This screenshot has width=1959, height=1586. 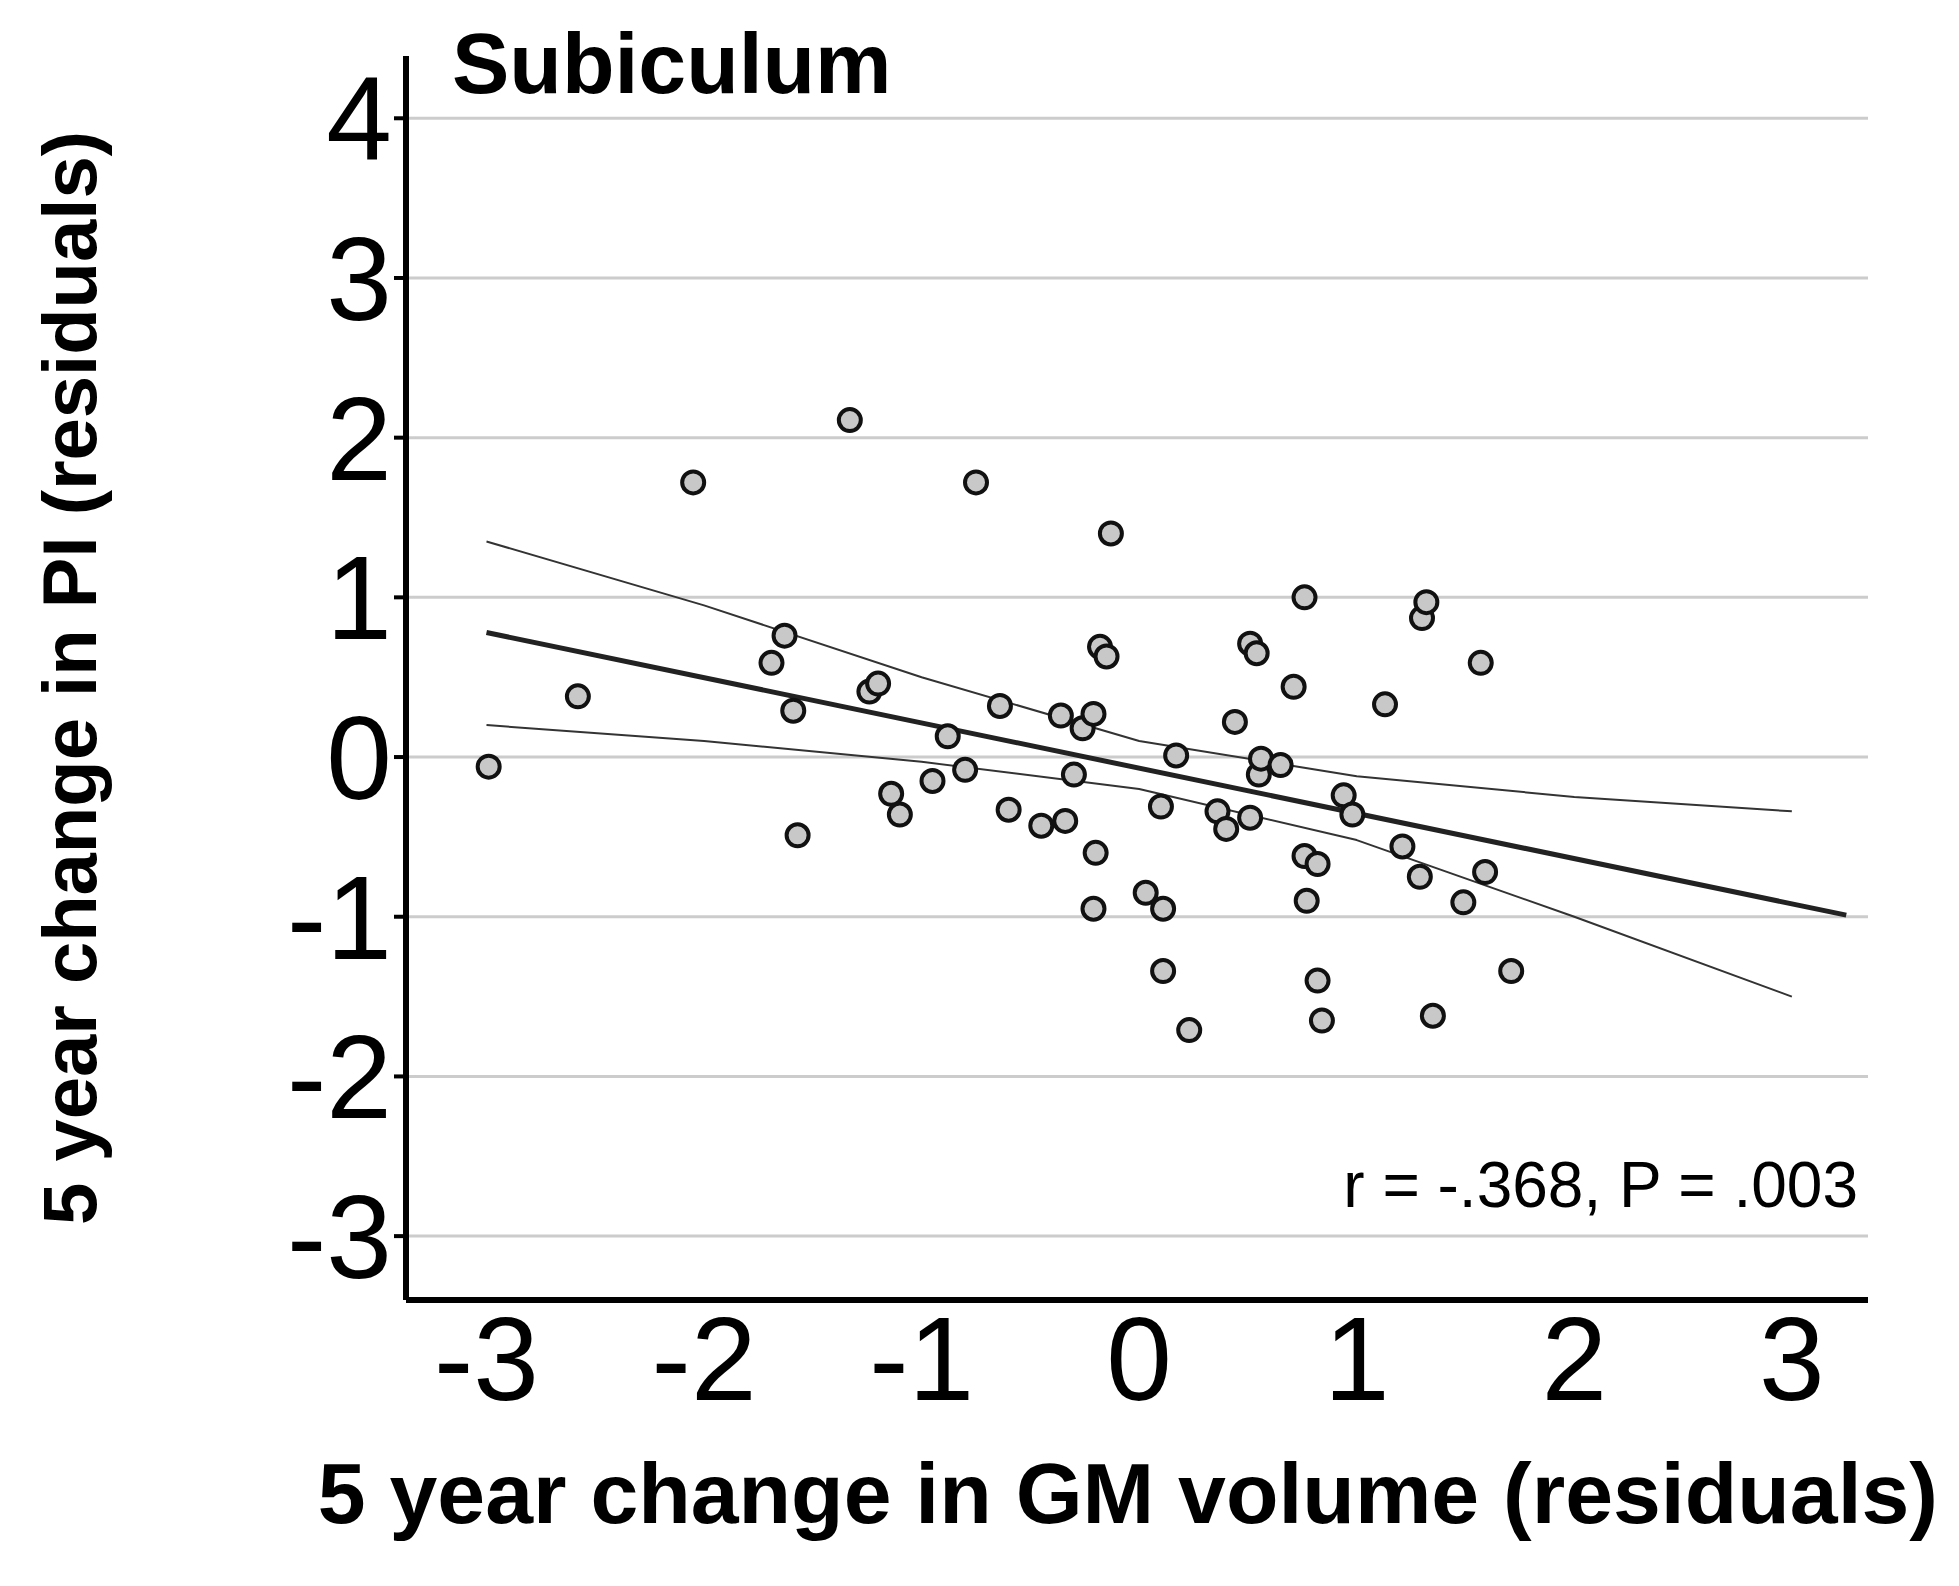 I want to click on y-tick-label: 3, so click(x=359, y=278).